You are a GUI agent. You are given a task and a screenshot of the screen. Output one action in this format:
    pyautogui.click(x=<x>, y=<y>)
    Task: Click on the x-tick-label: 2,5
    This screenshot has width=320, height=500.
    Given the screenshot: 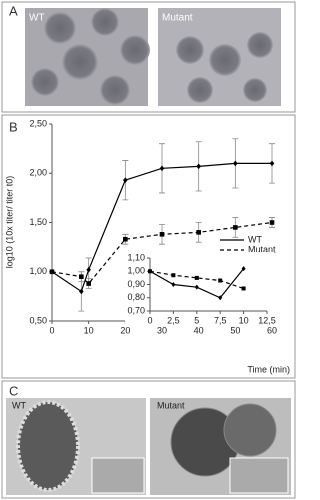 What is the action you would take?
    pyautogui.click(x=173, y=320)
    